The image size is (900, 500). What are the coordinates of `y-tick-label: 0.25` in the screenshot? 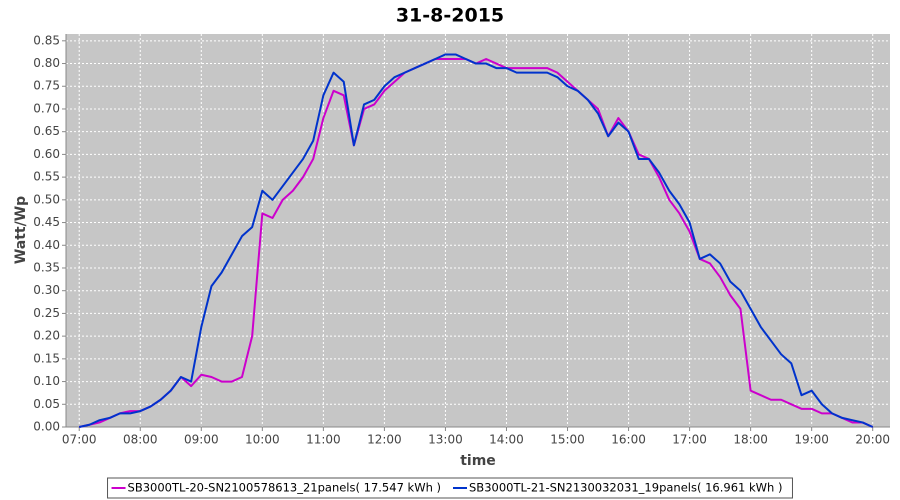 It's located at (46, 313).